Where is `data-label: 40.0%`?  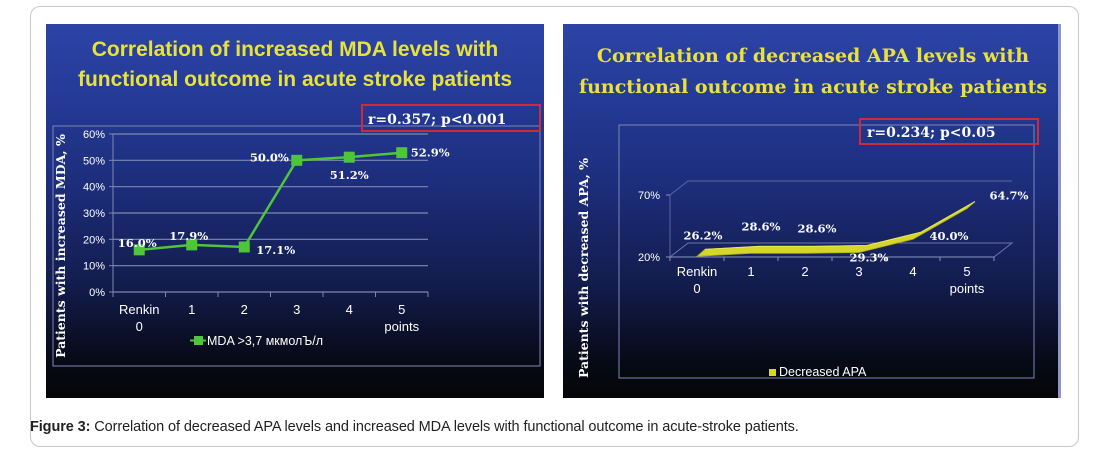 data-label: 40.0% is located at coordinates (949, 236).